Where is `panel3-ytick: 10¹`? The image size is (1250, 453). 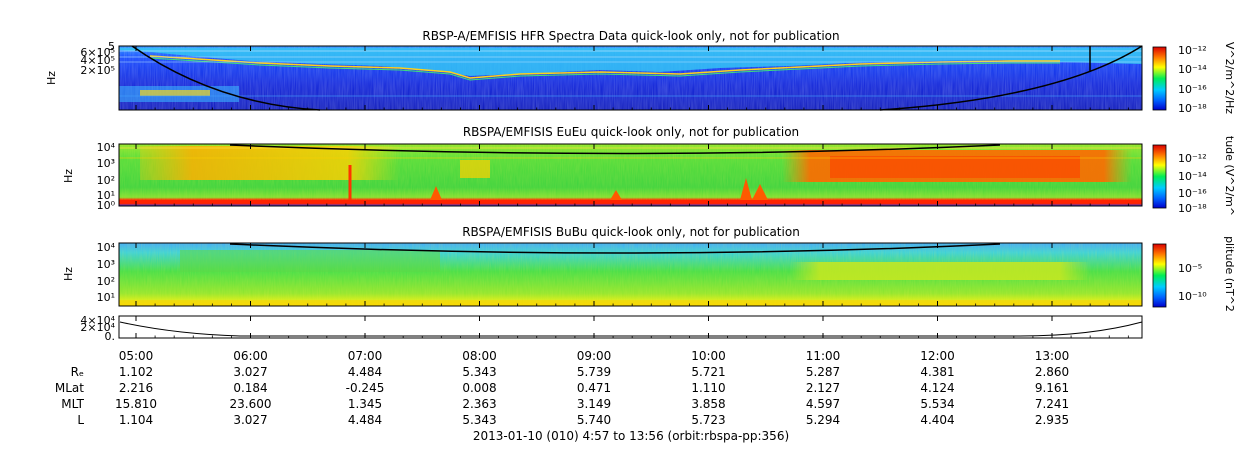 panel3-ytick: 10¹ is located at coordinates (106, 297).